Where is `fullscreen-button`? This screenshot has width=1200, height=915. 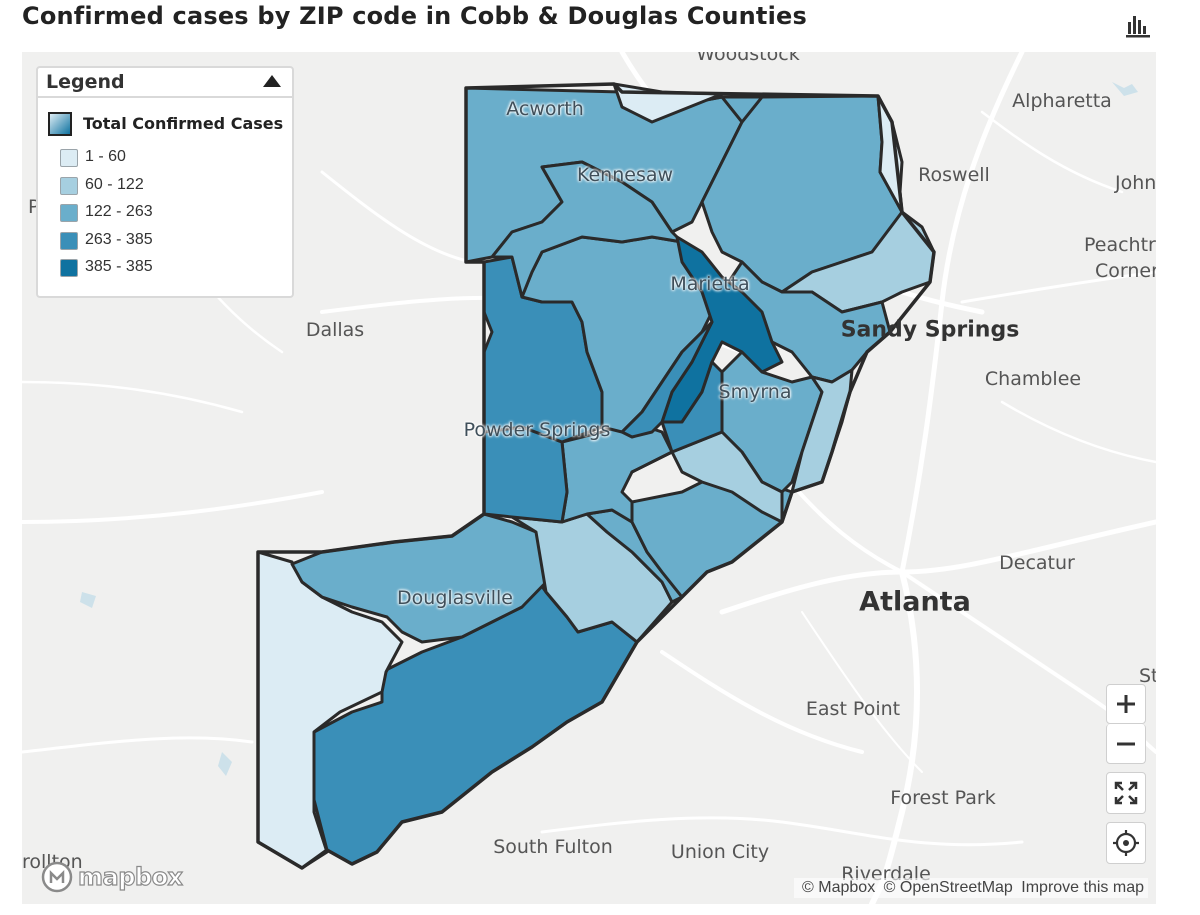 fullscreen-button is located at coordinates (1126, 793).